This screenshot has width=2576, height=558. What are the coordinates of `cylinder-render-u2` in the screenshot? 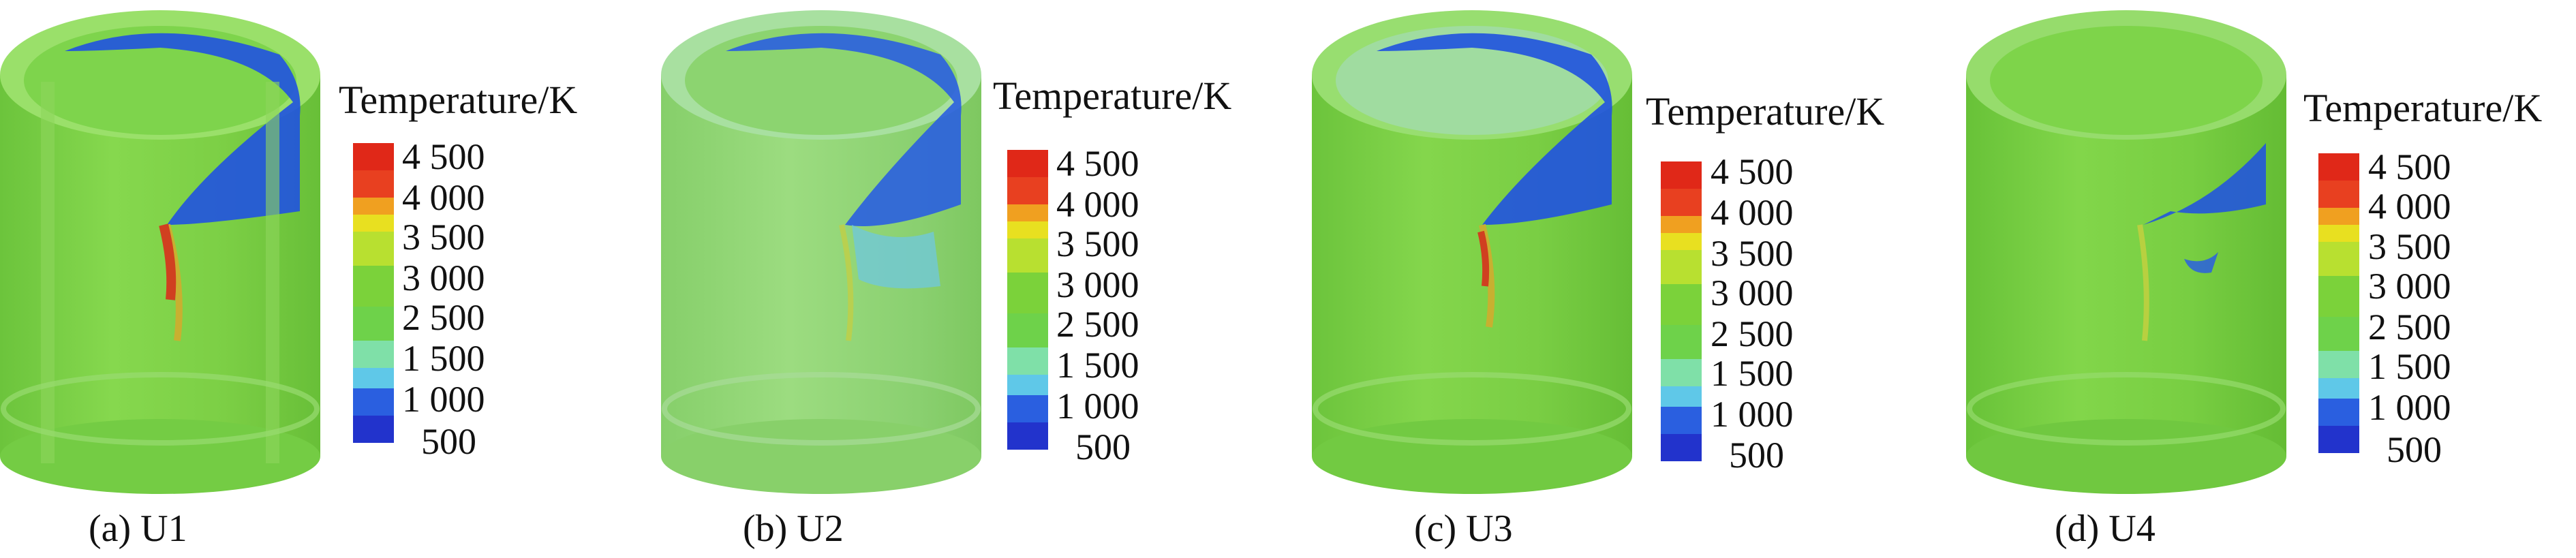 It's located at (821, 252).